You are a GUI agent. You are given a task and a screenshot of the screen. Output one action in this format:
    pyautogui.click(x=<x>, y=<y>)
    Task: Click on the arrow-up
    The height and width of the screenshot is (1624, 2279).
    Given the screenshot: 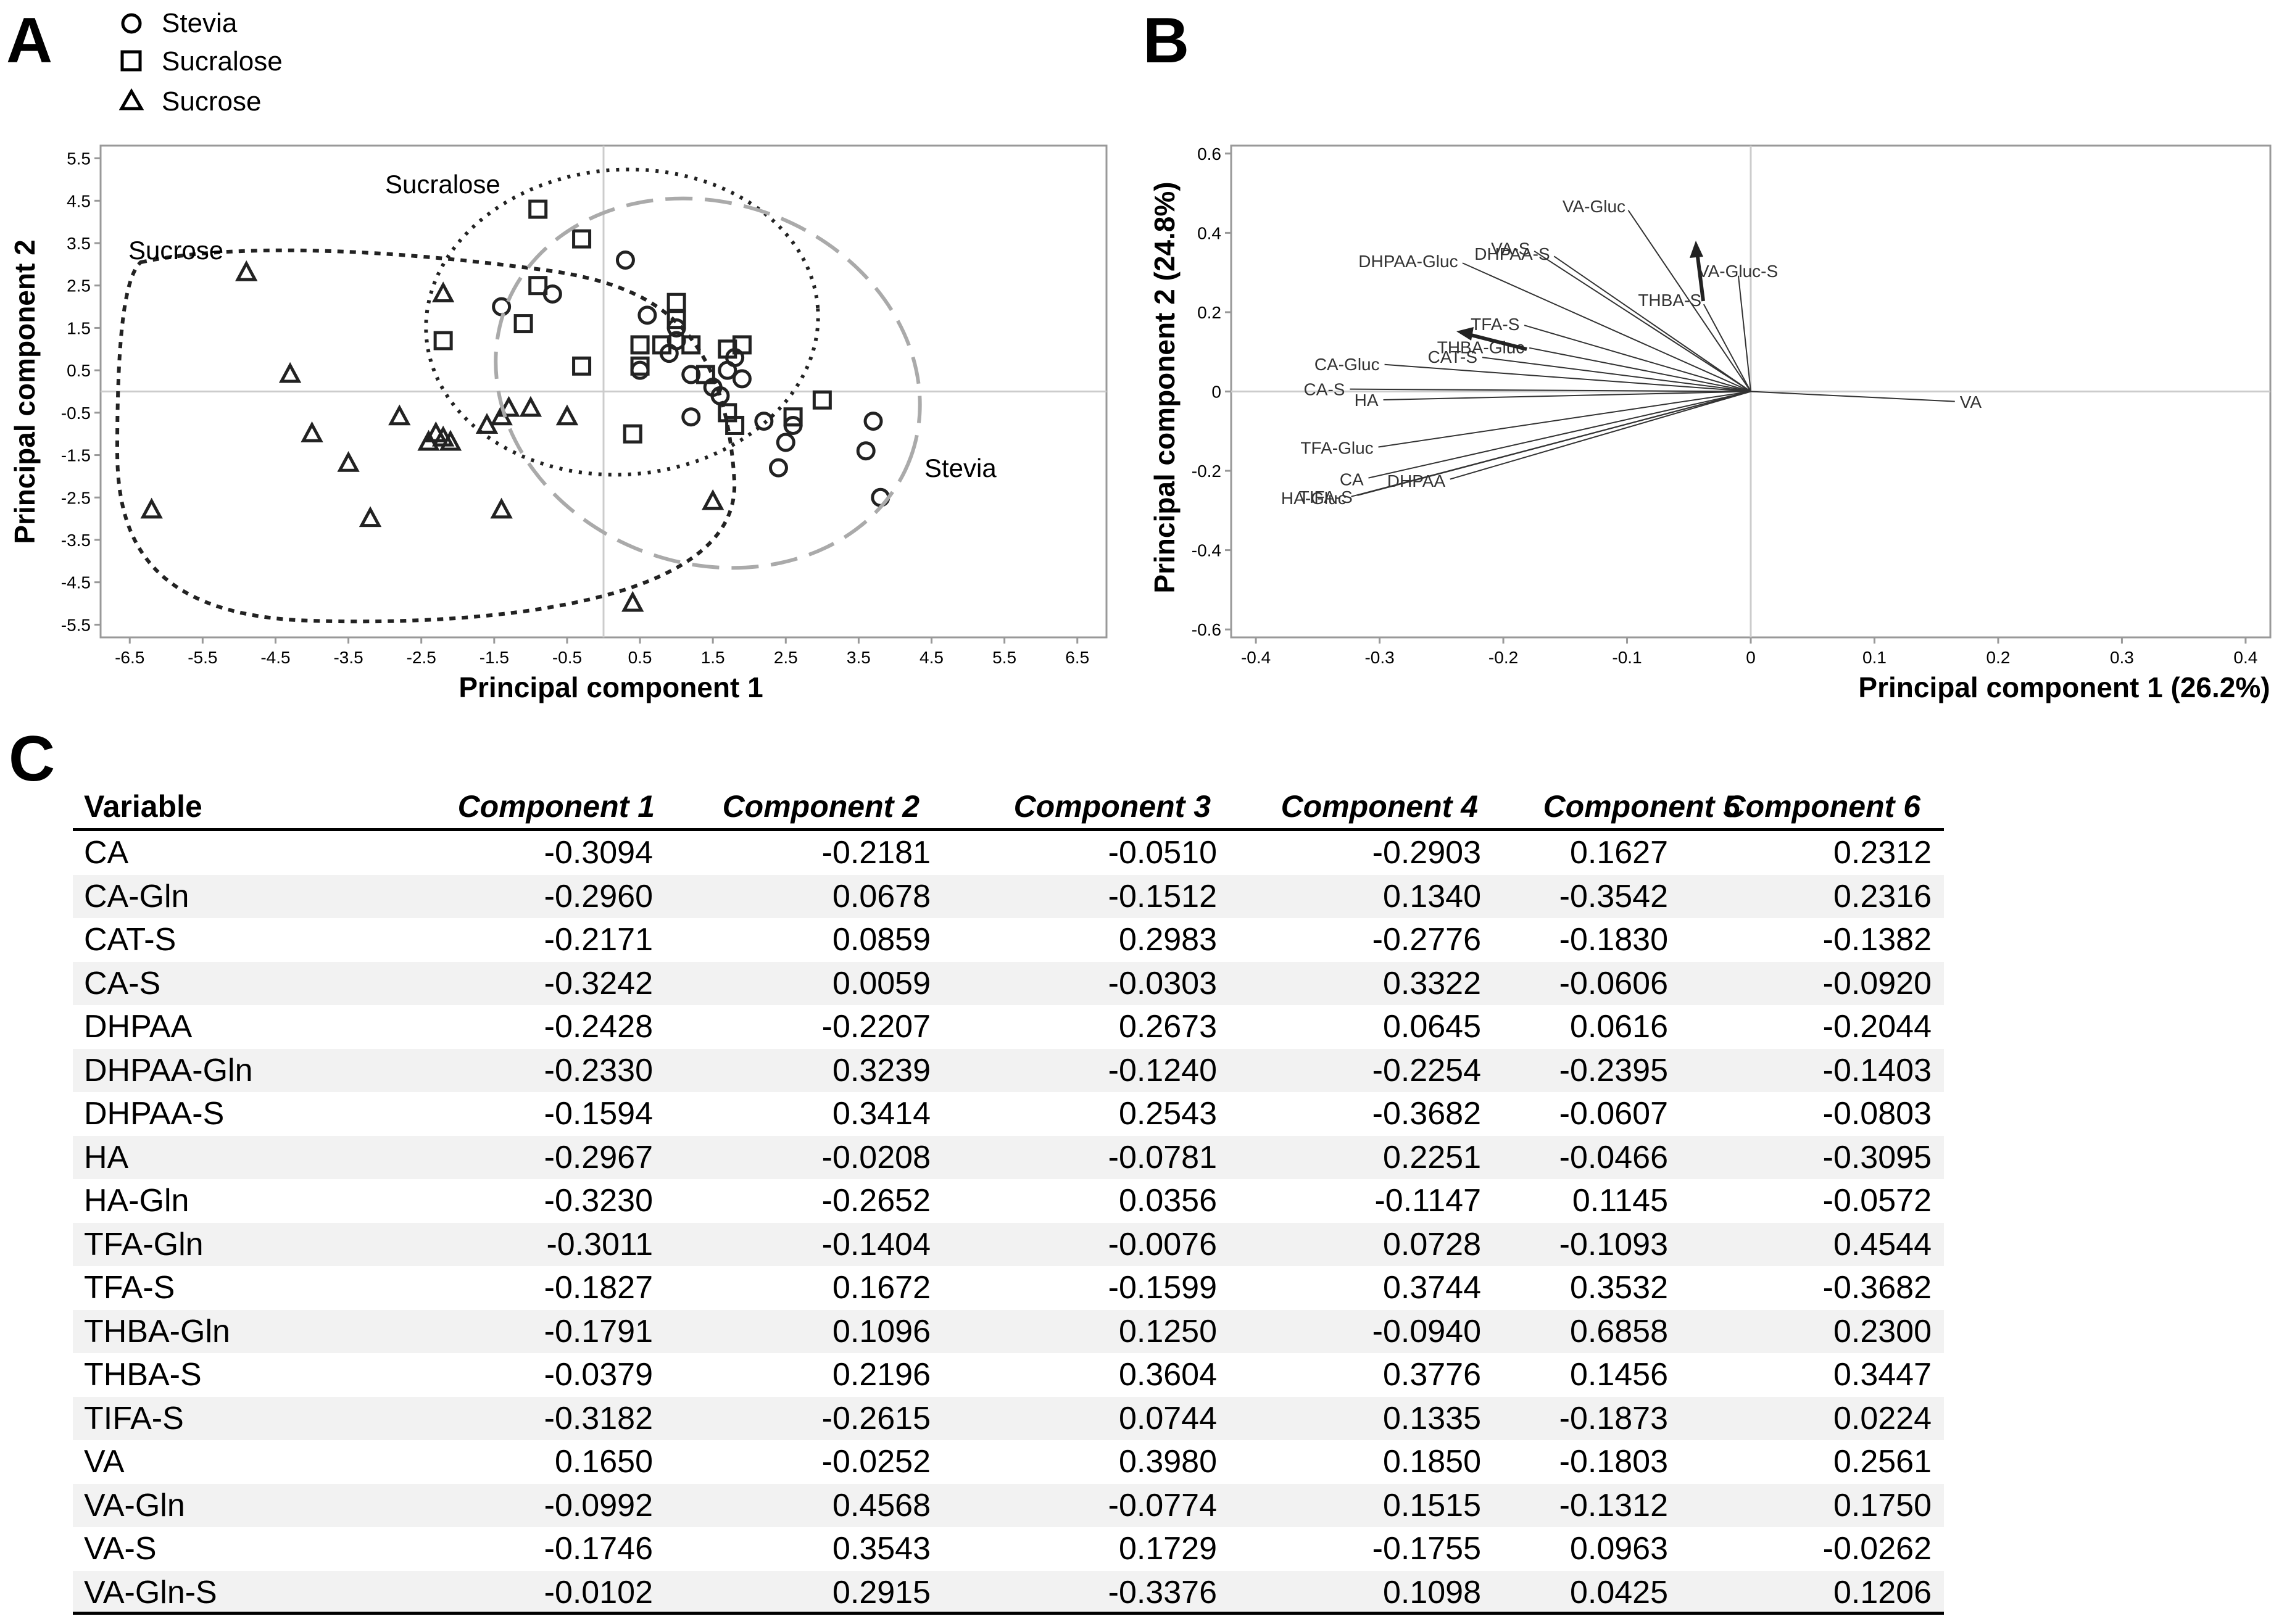 What is the action you would take?
    pyautogui.click(x=1700, y=276)
    